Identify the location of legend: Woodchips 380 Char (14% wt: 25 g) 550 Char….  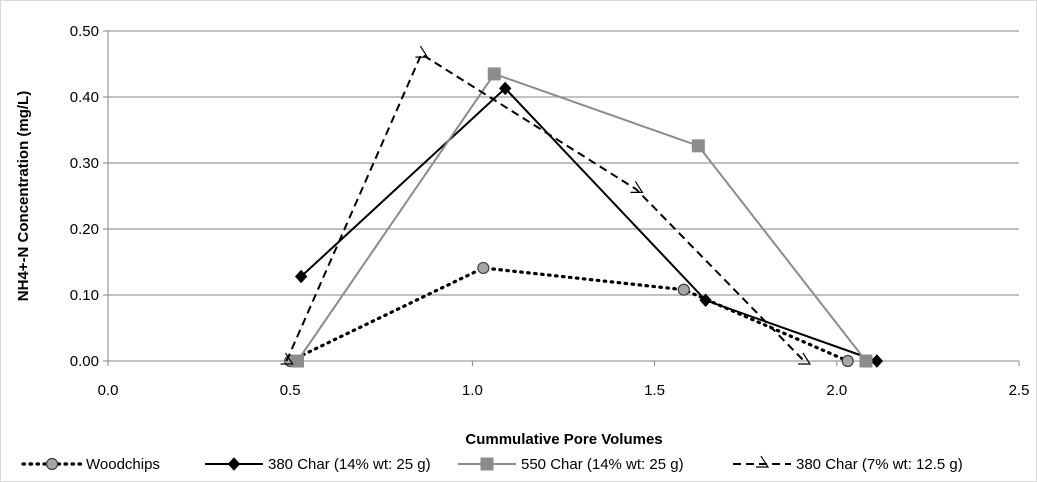
(492, 464).